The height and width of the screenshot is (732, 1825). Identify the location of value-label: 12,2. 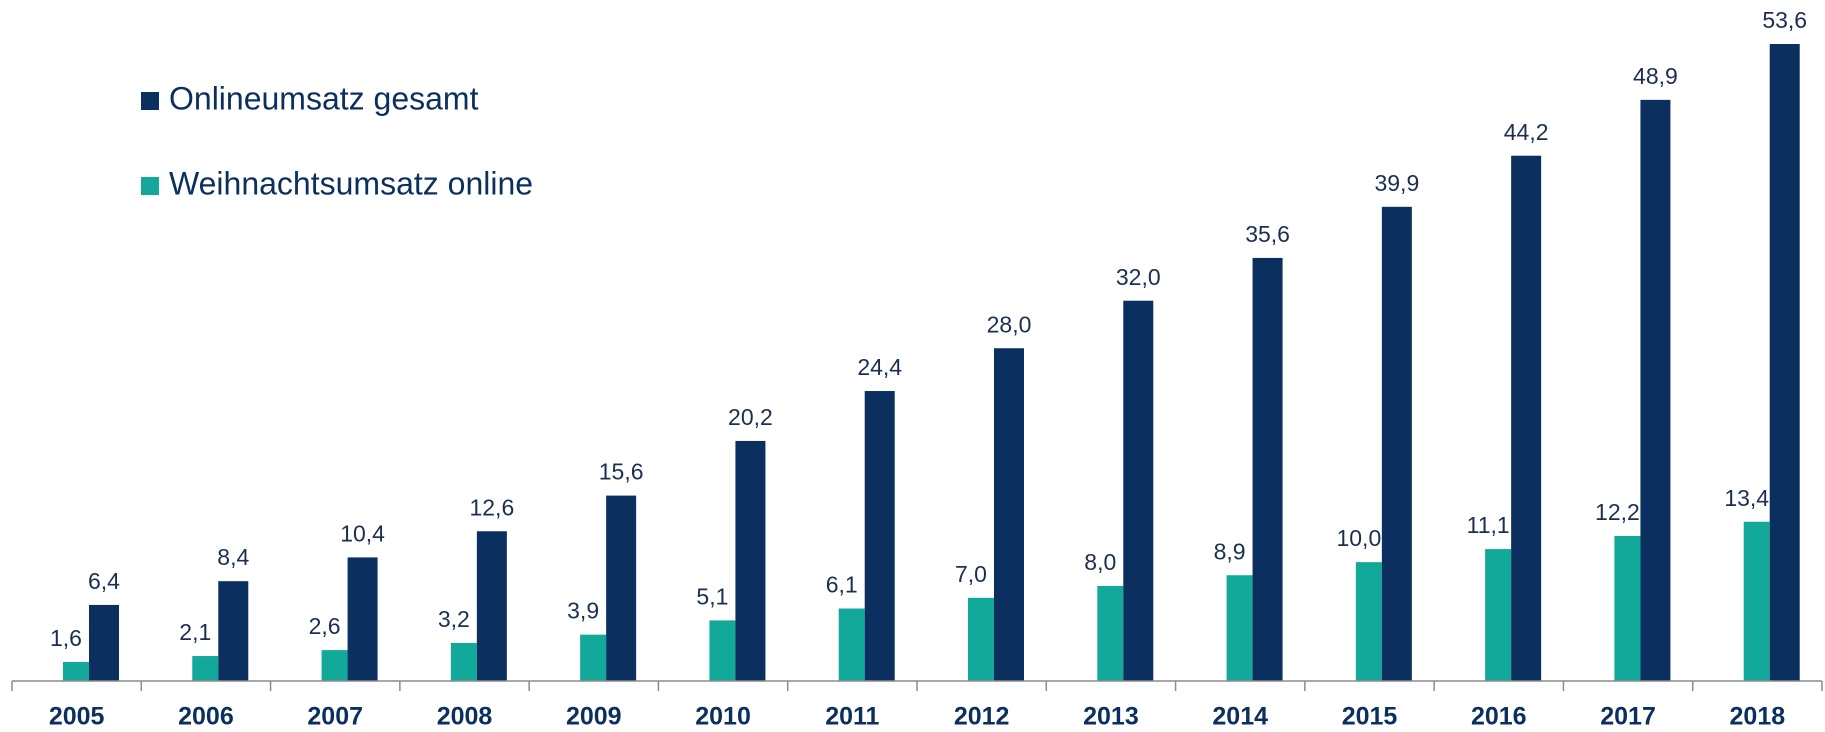
(1617, 512).